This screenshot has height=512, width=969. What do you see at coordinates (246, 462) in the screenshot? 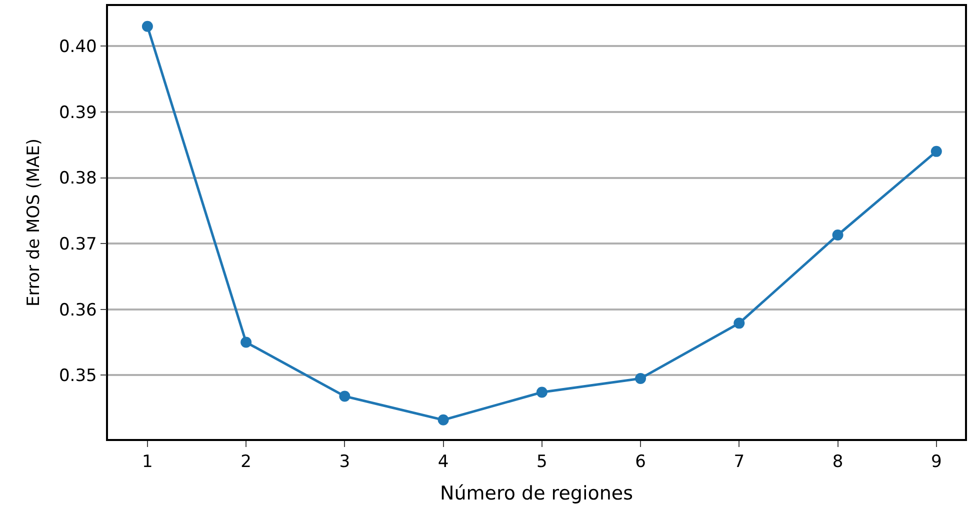
I see `x-tick-label: 2` at bounding box center [246, 462].